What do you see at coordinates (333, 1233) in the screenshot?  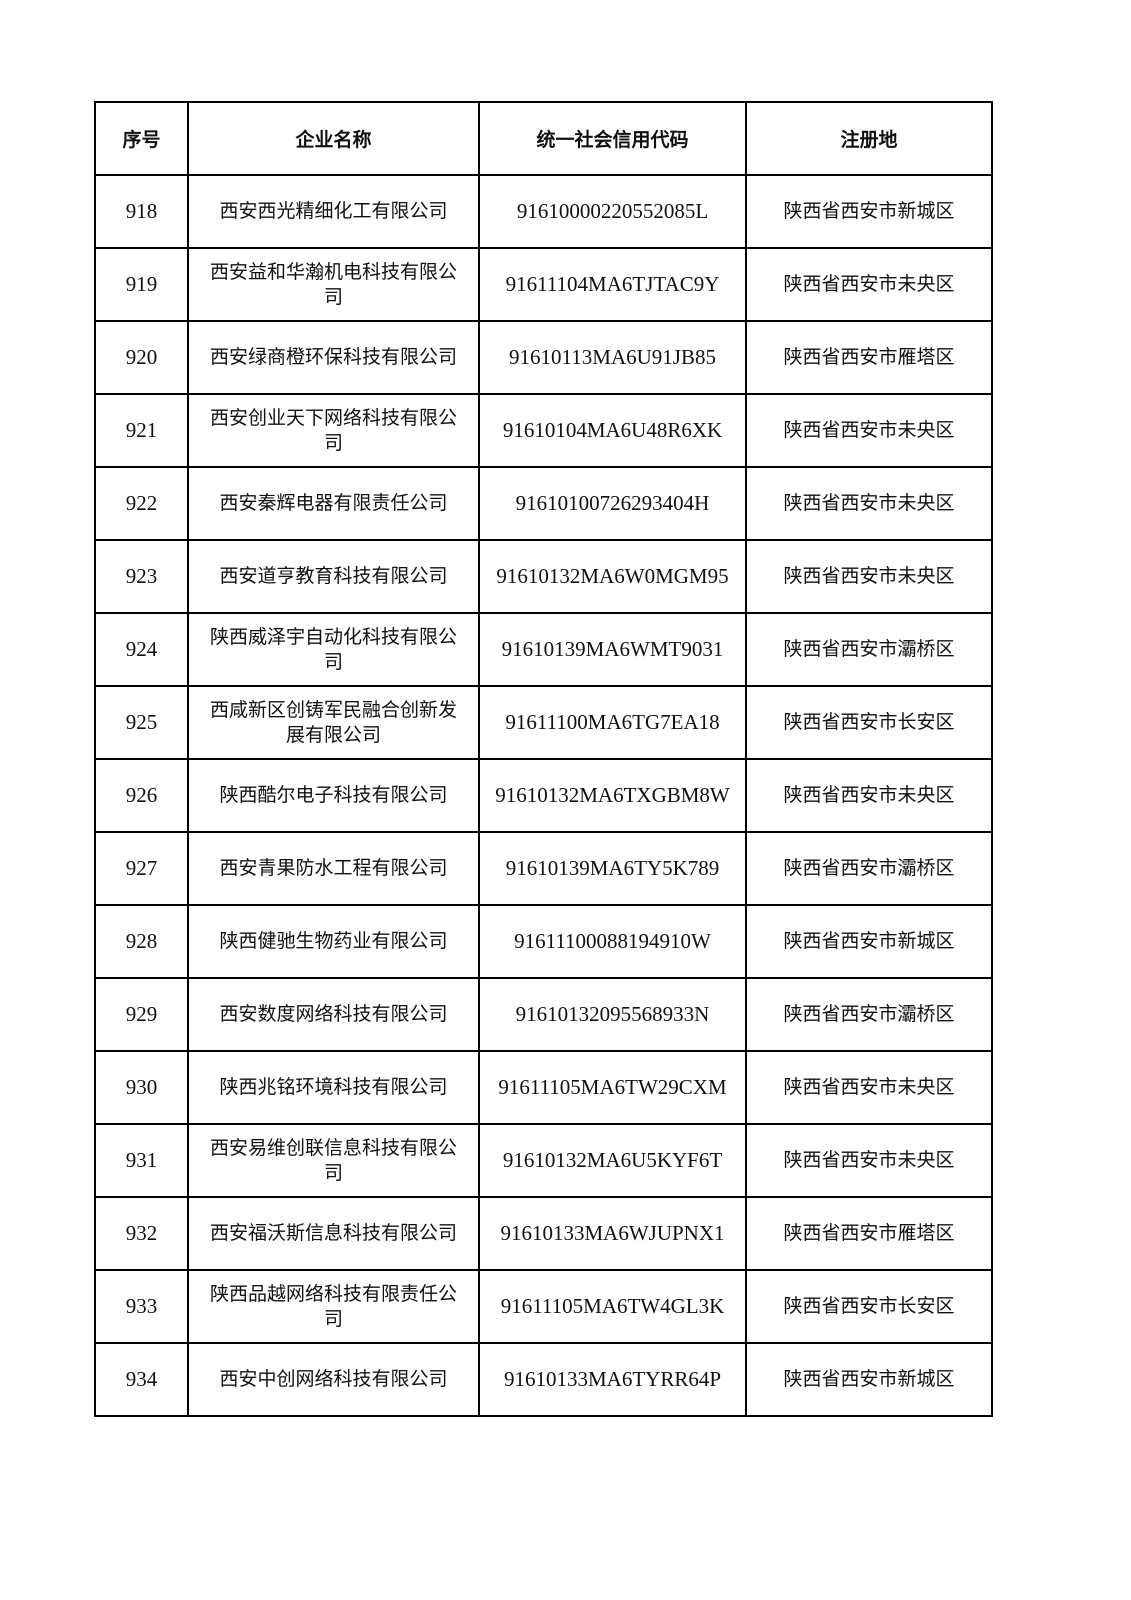 I see `company-name-cell: 西安福沃斯信息科技有限公司` at bounding box center [333, 1233].